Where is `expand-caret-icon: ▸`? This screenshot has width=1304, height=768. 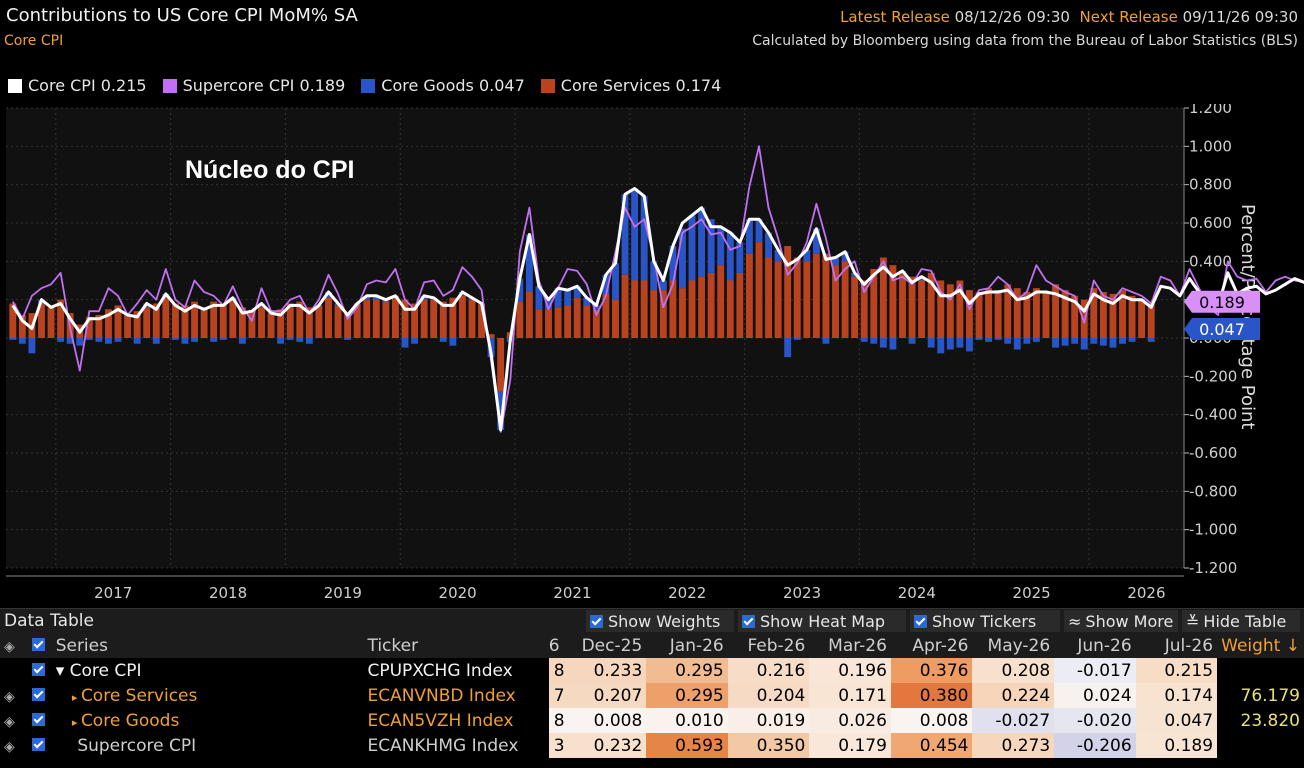 expand-caret-icon: ▸ is located at coordinates (76, 697).